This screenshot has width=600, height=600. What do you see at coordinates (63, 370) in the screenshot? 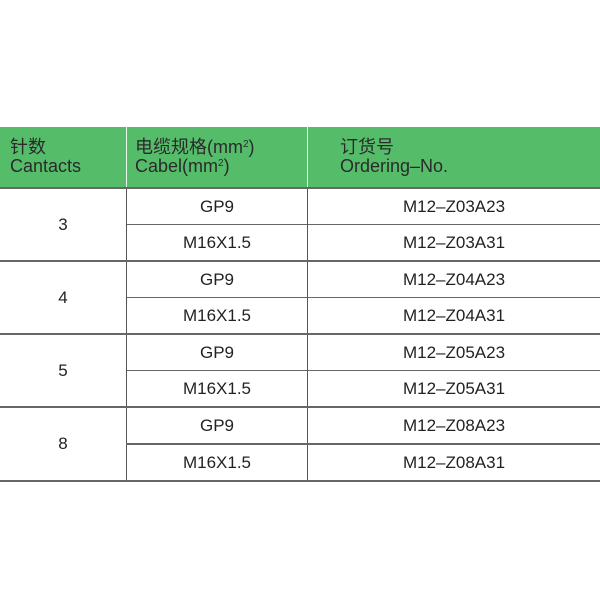
I see `contacts-cell: 5` at bounding box center [63, 370].